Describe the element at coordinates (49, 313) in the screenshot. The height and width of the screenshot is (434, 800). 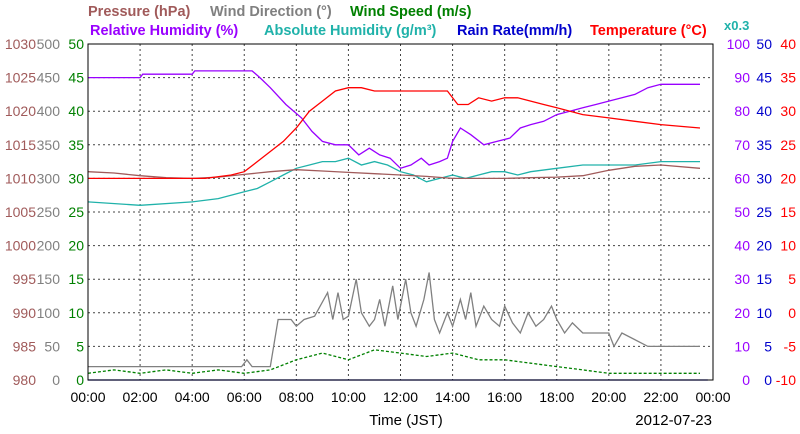
I see `y-tick-label-wind-direction: 100` at that location.